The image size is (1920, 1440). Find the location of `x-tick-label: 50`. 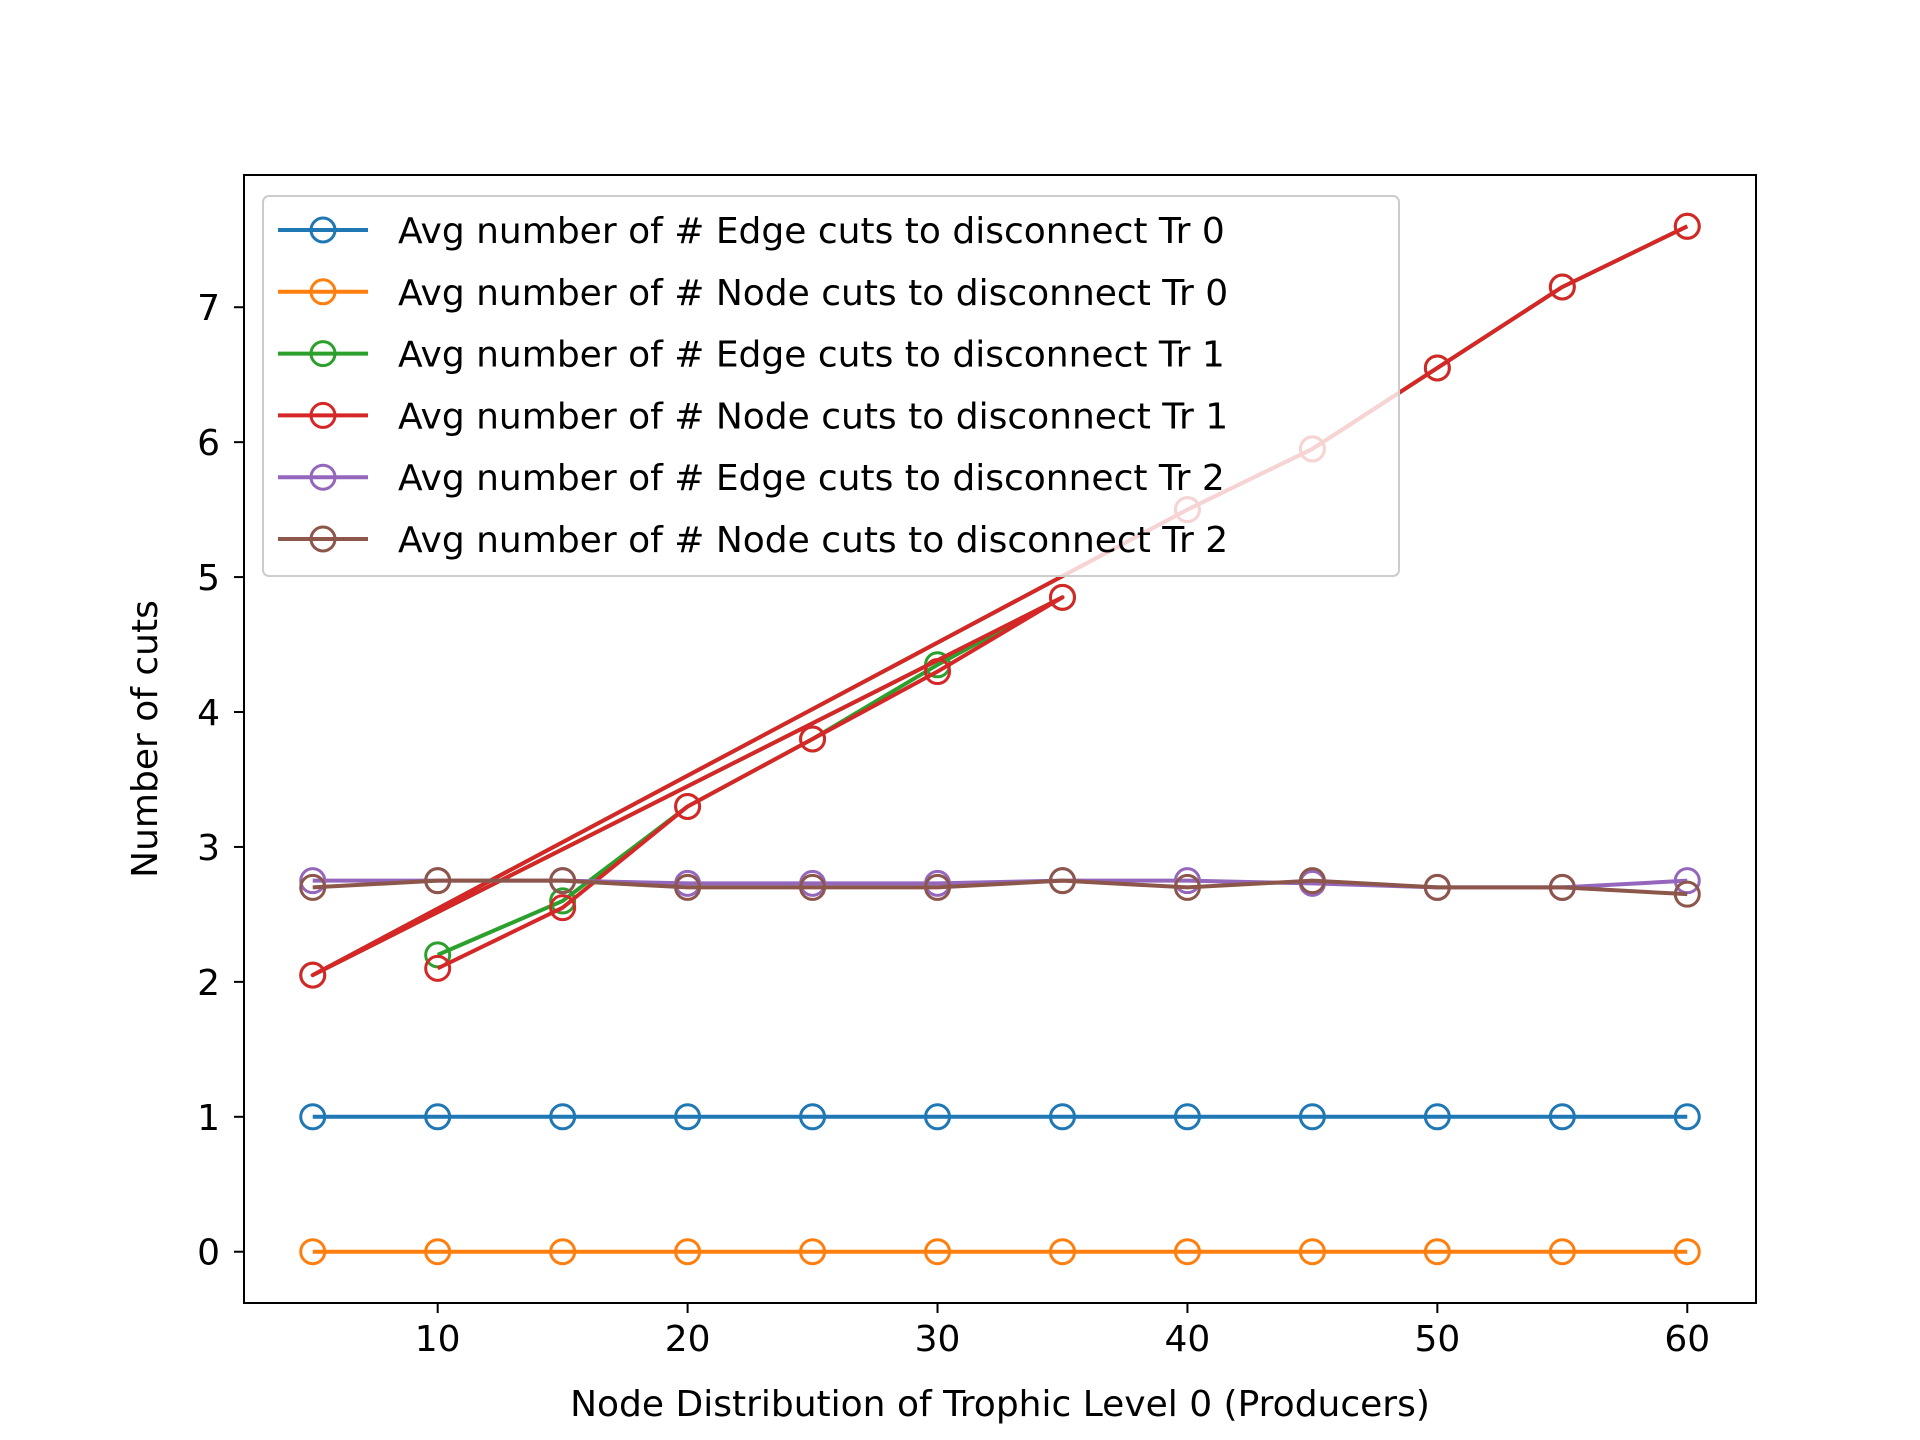

x-tick-label: 50 is located at coordinates (1437, 1339).